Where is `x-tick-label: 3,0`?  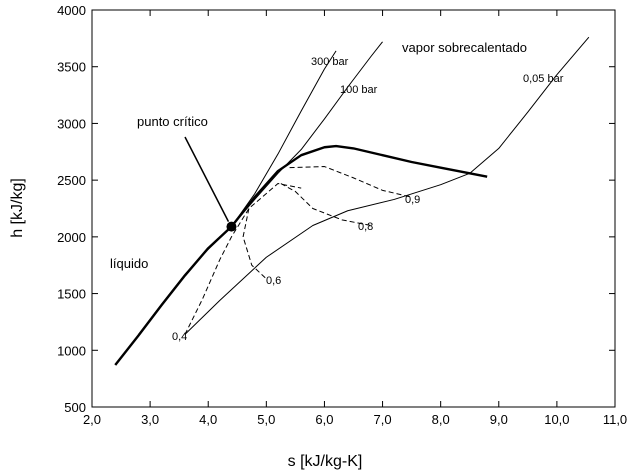
x-tick-label: 3,0 is located at coordinates (150, 419).